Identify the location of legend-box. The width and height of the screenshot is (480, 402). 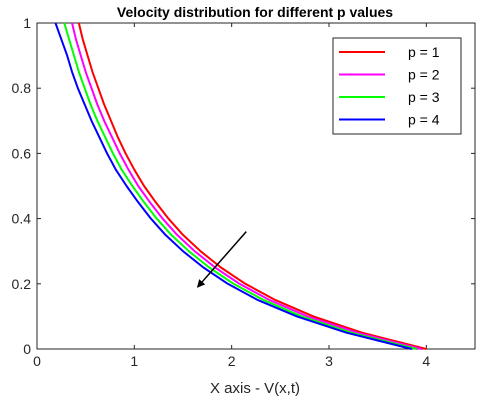
(397, 86).